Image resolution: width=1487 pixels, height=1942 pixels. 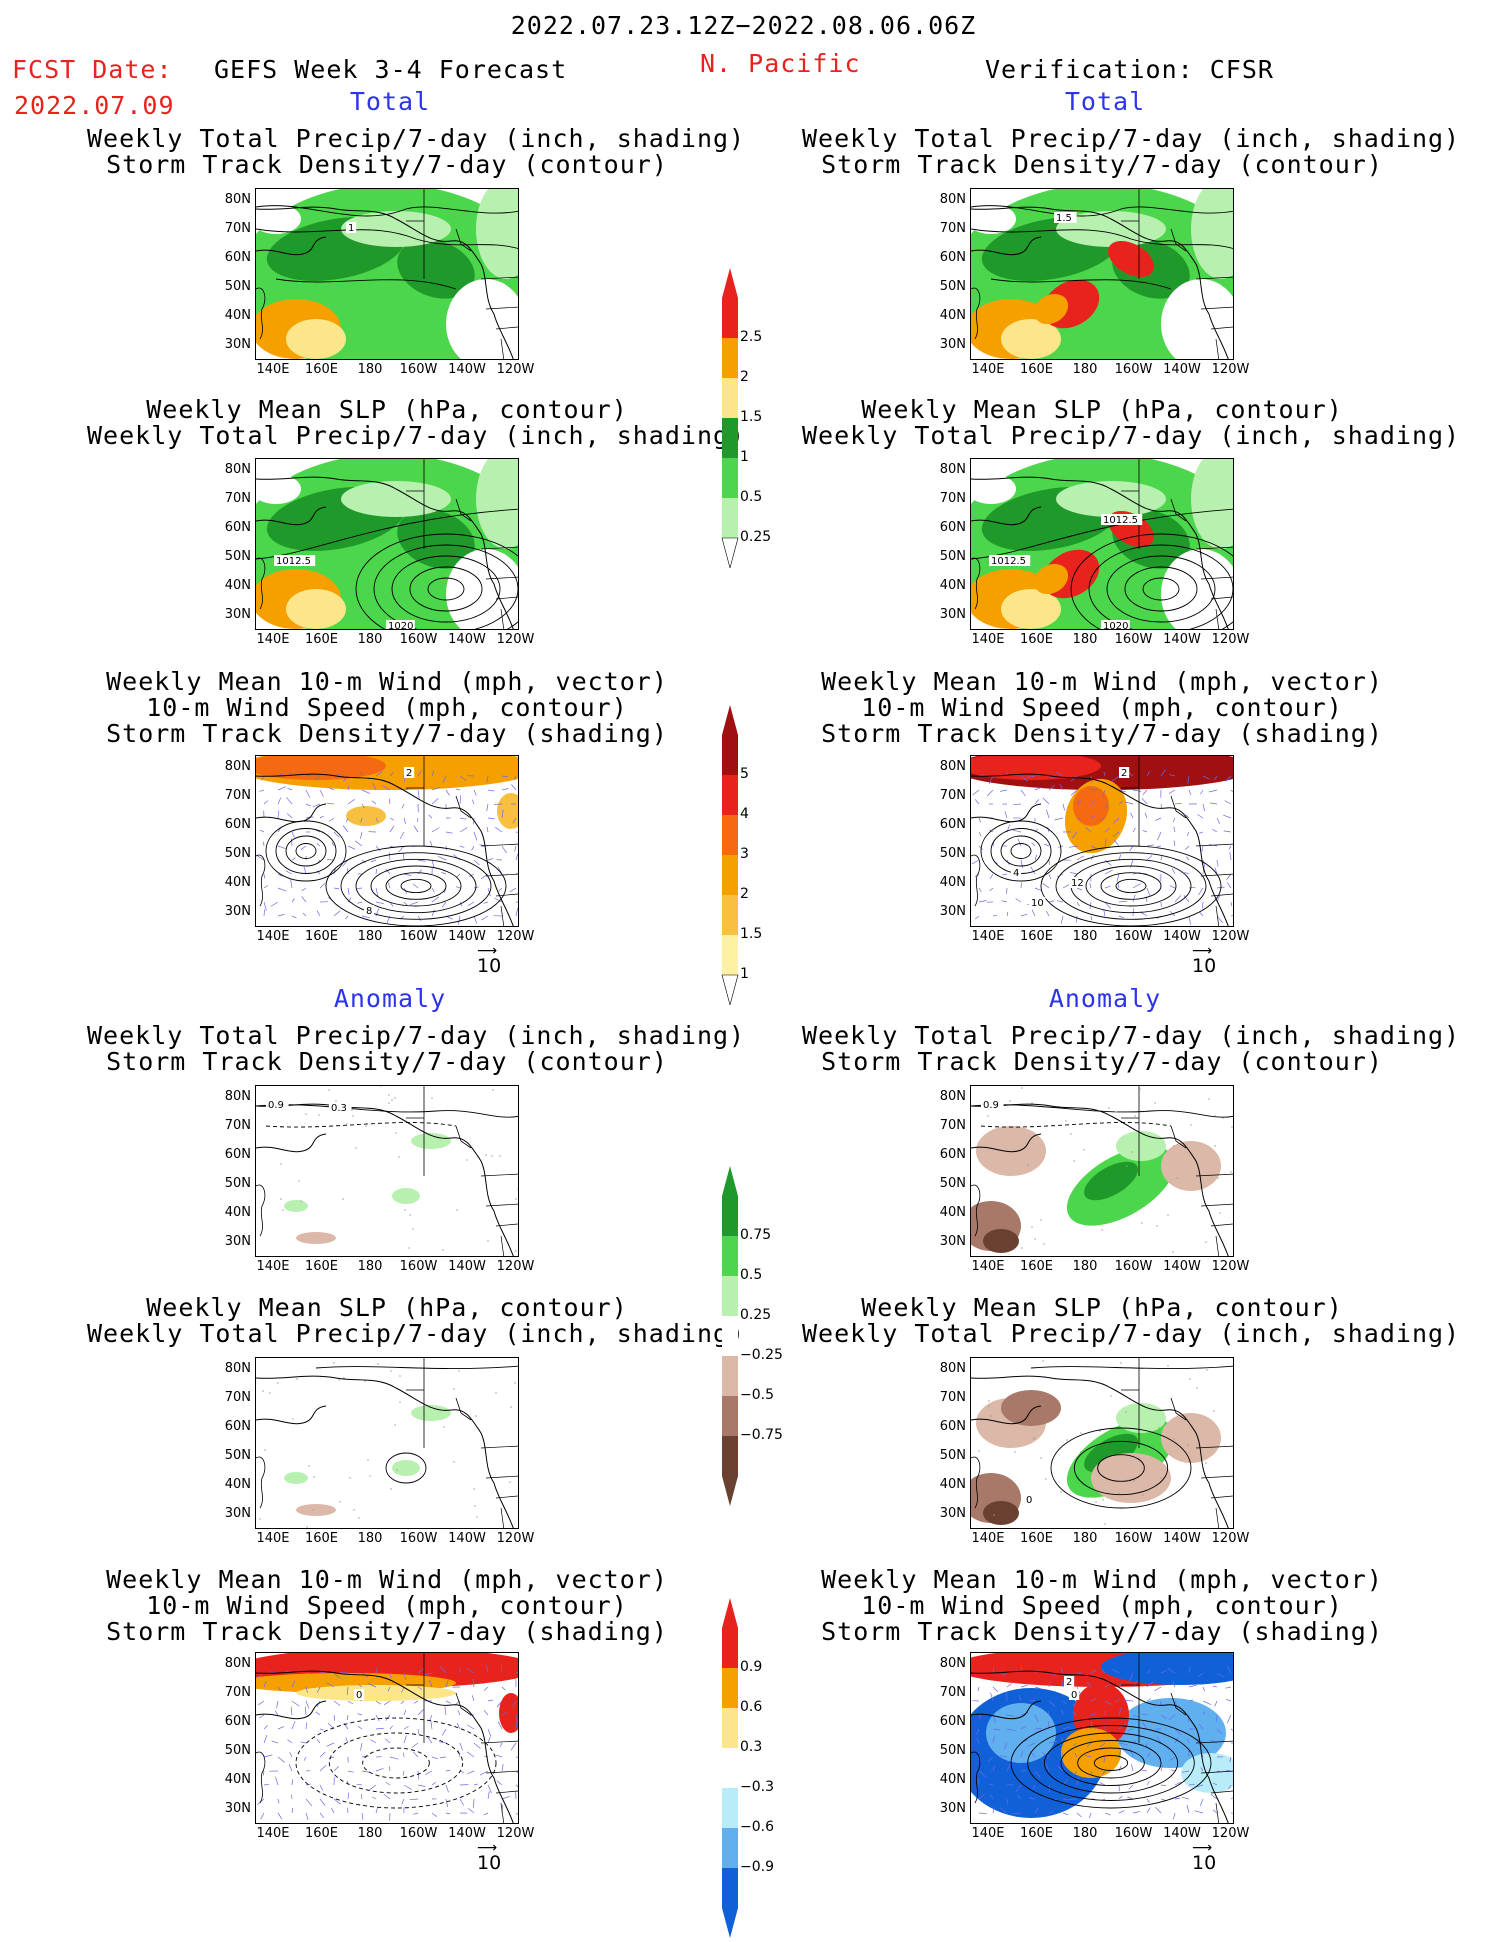 I want to click on map-panel-wind-verification: 2 4 10 12, so click(x=1102, y=841).